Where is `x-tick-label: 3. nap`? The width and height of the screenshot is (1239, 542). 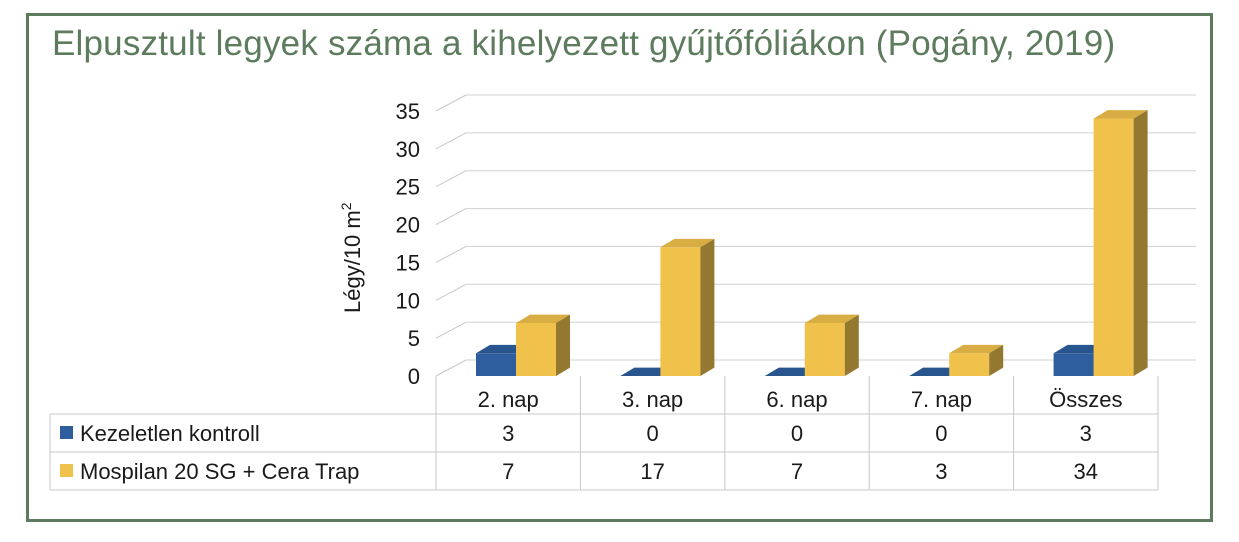 x-tick-label: 3. nap is located at coordinates (652, 399).